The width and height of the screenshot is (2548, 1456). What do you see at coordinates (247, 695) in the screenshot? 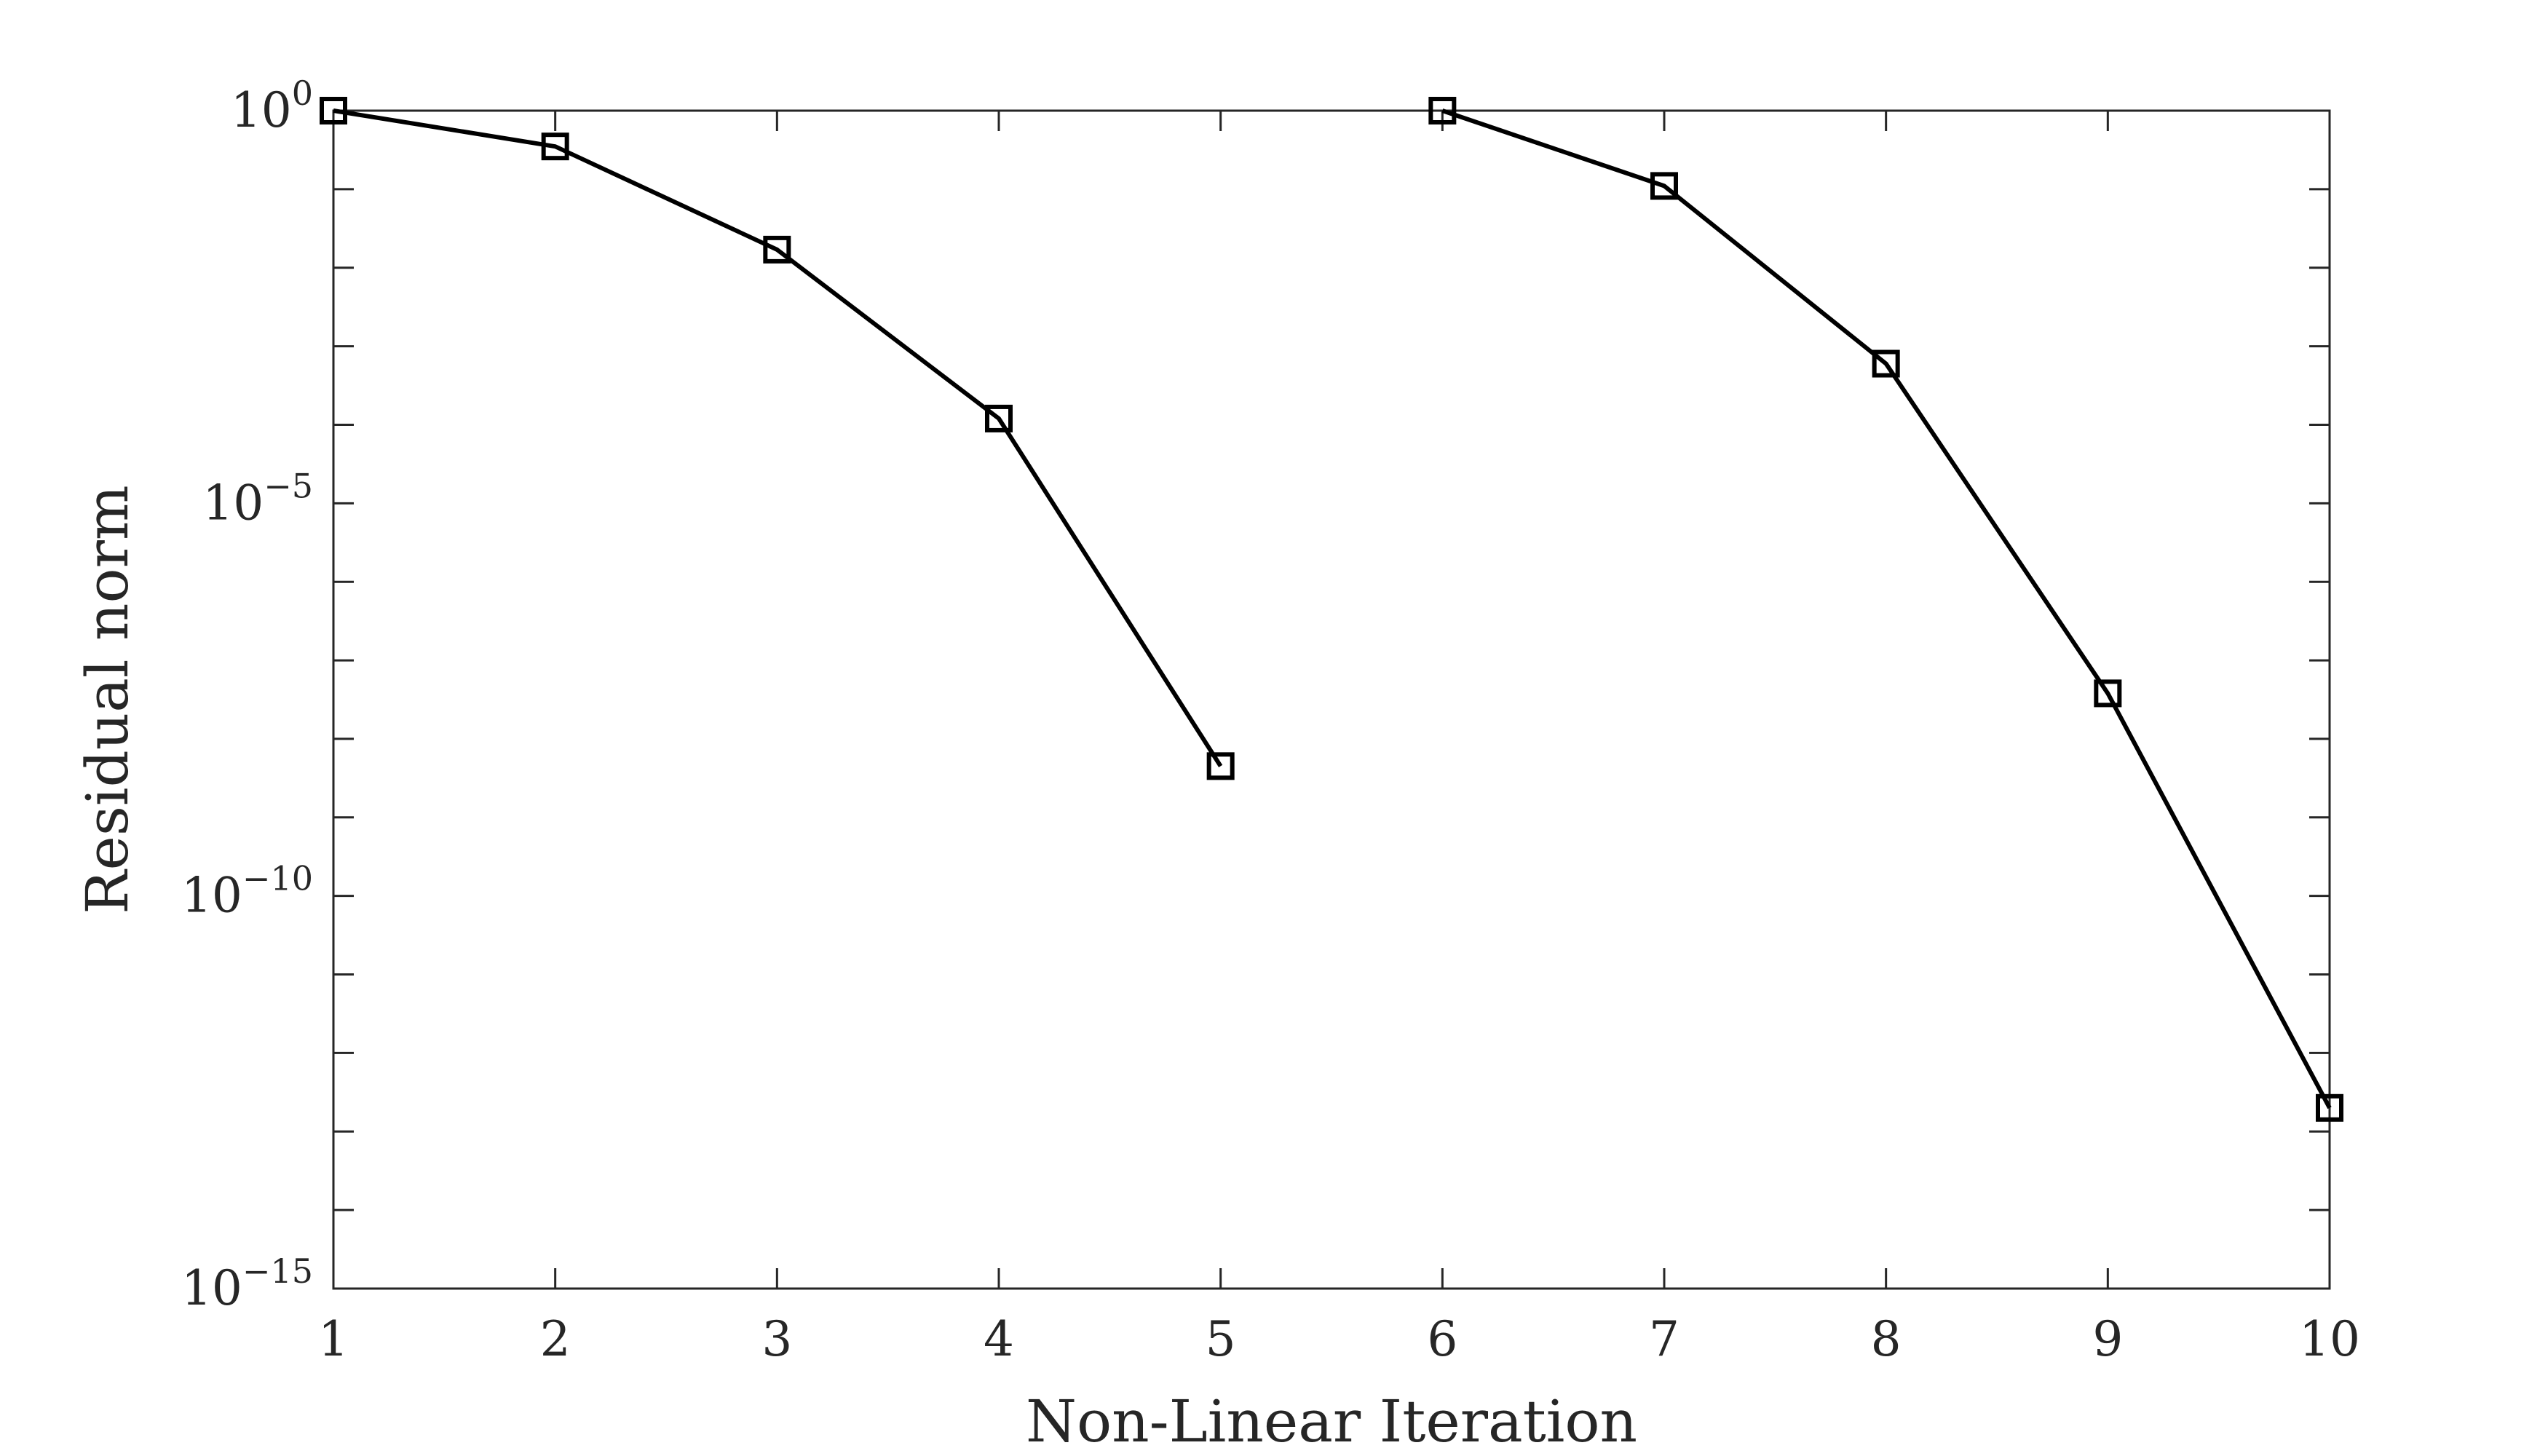
I see `y-tick-labels: 10⁰ 10⁻⁵ 10⁻¹⁰ 10⁻¹⁵` at bounding box center [247, 695].